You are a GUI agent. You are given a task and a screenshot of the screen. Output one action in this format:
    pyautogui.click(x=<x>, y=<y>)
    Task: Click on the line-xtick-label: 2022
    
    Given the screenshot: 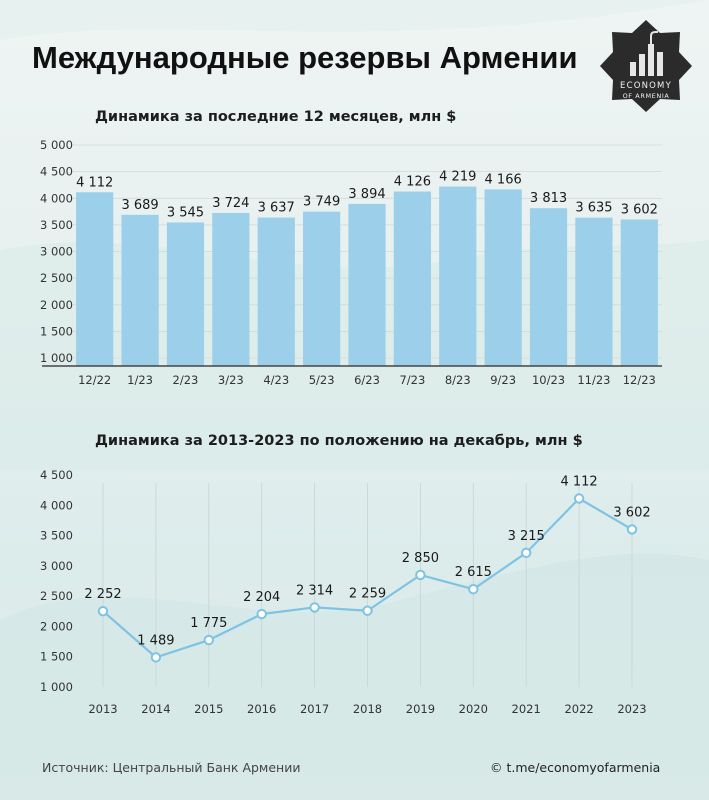 What is the action you would take?
    pyautogui.click(x=578, y=709)
    